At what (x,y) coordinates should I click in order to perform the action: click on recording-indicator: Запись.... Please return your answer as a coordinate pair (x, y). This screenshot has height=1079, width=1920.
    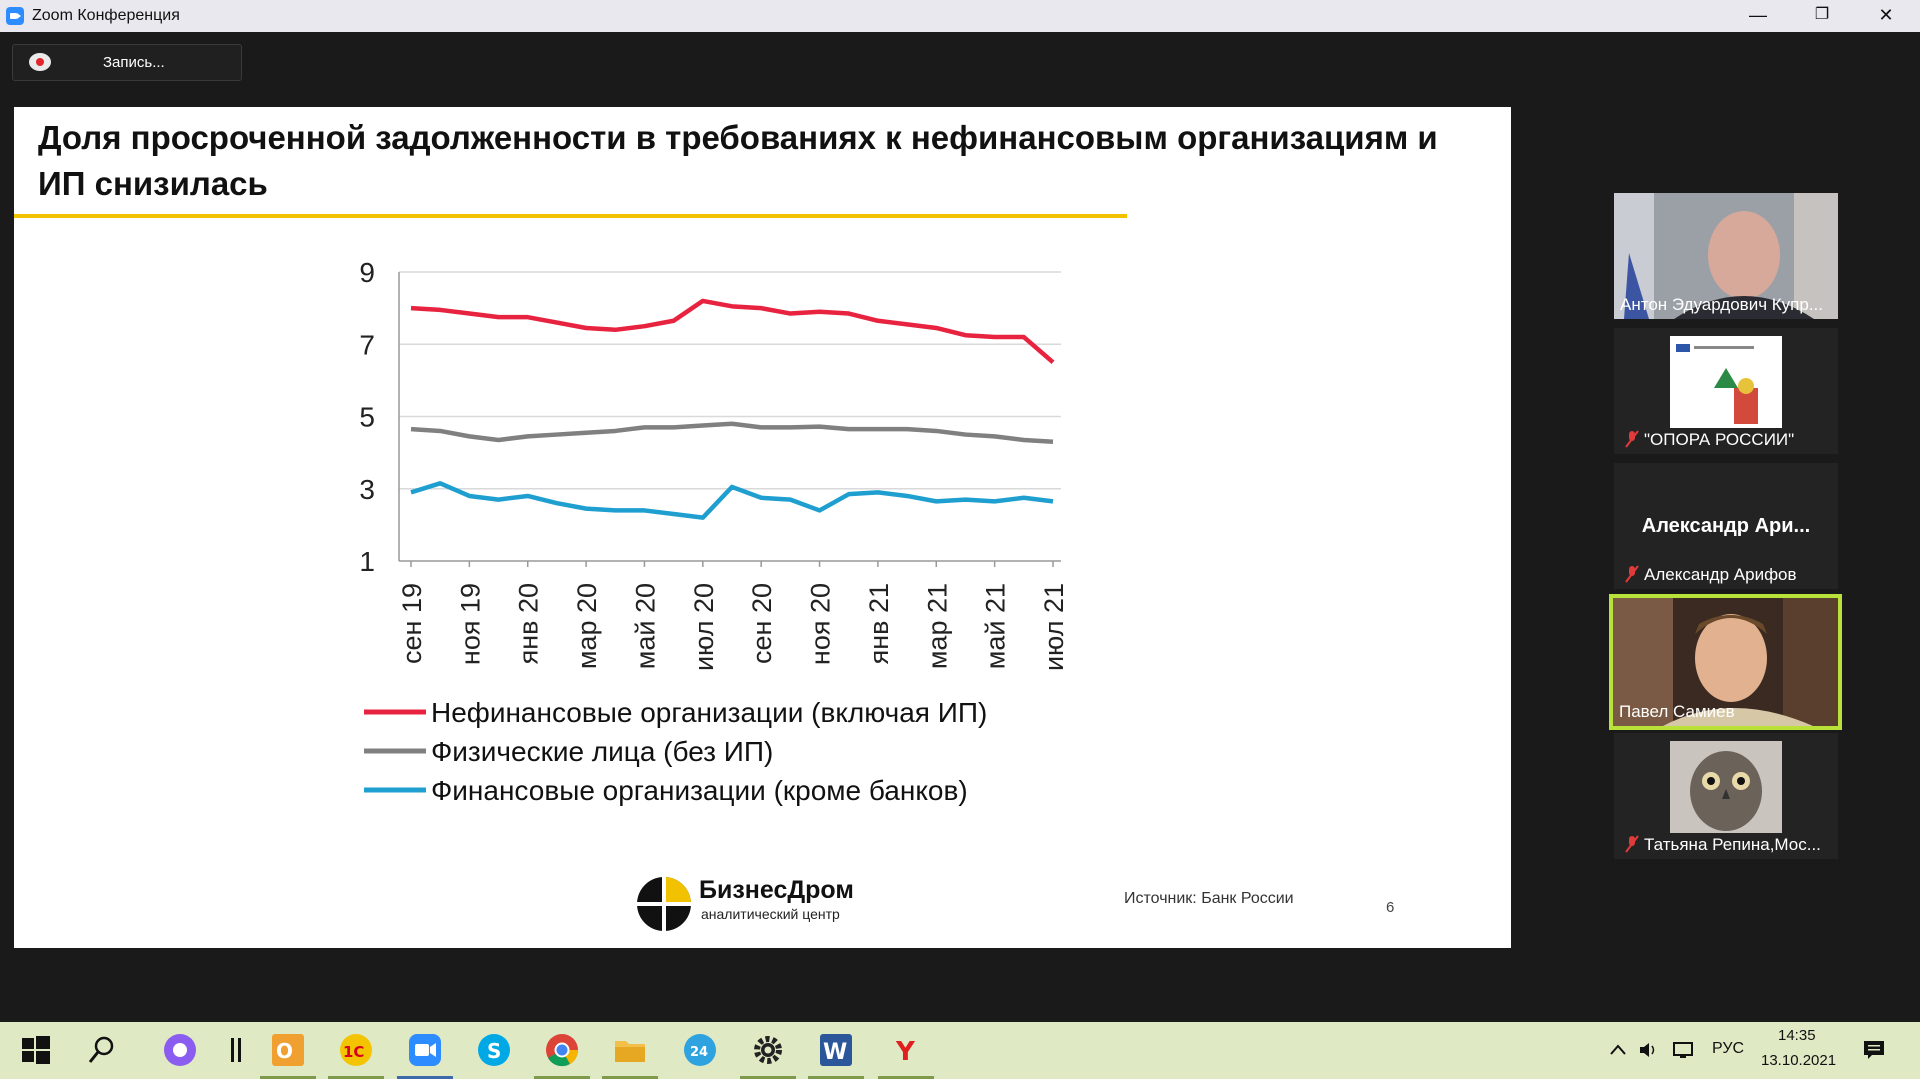
    Looking at the image, I should click on (127, 62).